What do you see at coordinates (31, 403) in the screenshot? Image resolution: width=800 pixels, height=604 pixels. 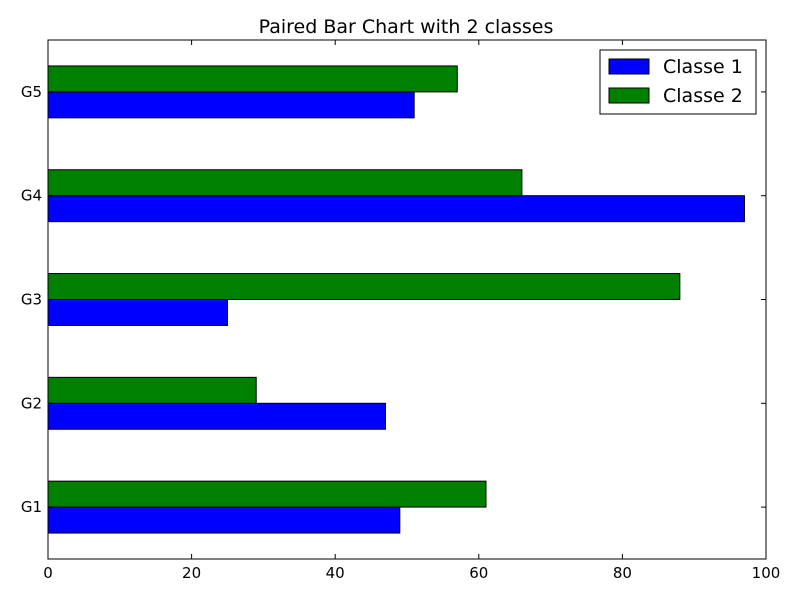 I see `y-tick-label-g2: G2` at bounding box center [31, 403].